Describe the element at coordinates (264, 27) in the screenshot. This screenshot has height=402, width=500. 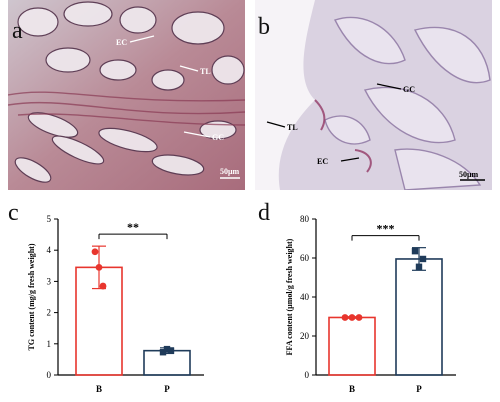
I see `panel-letter-b: b` at that location.